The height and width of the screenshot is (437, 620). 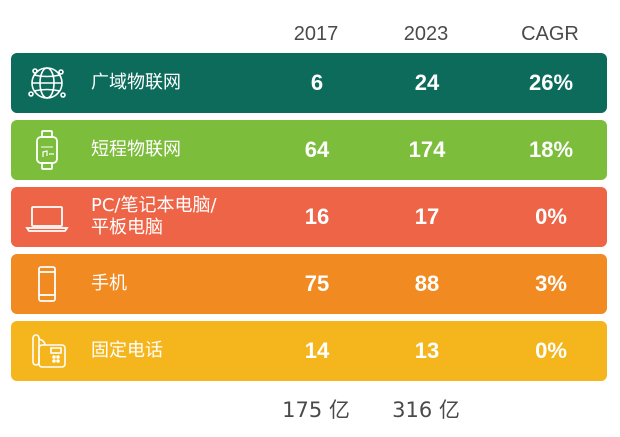 I want to click on header-2017: 2017, so click(x=316, y=34).